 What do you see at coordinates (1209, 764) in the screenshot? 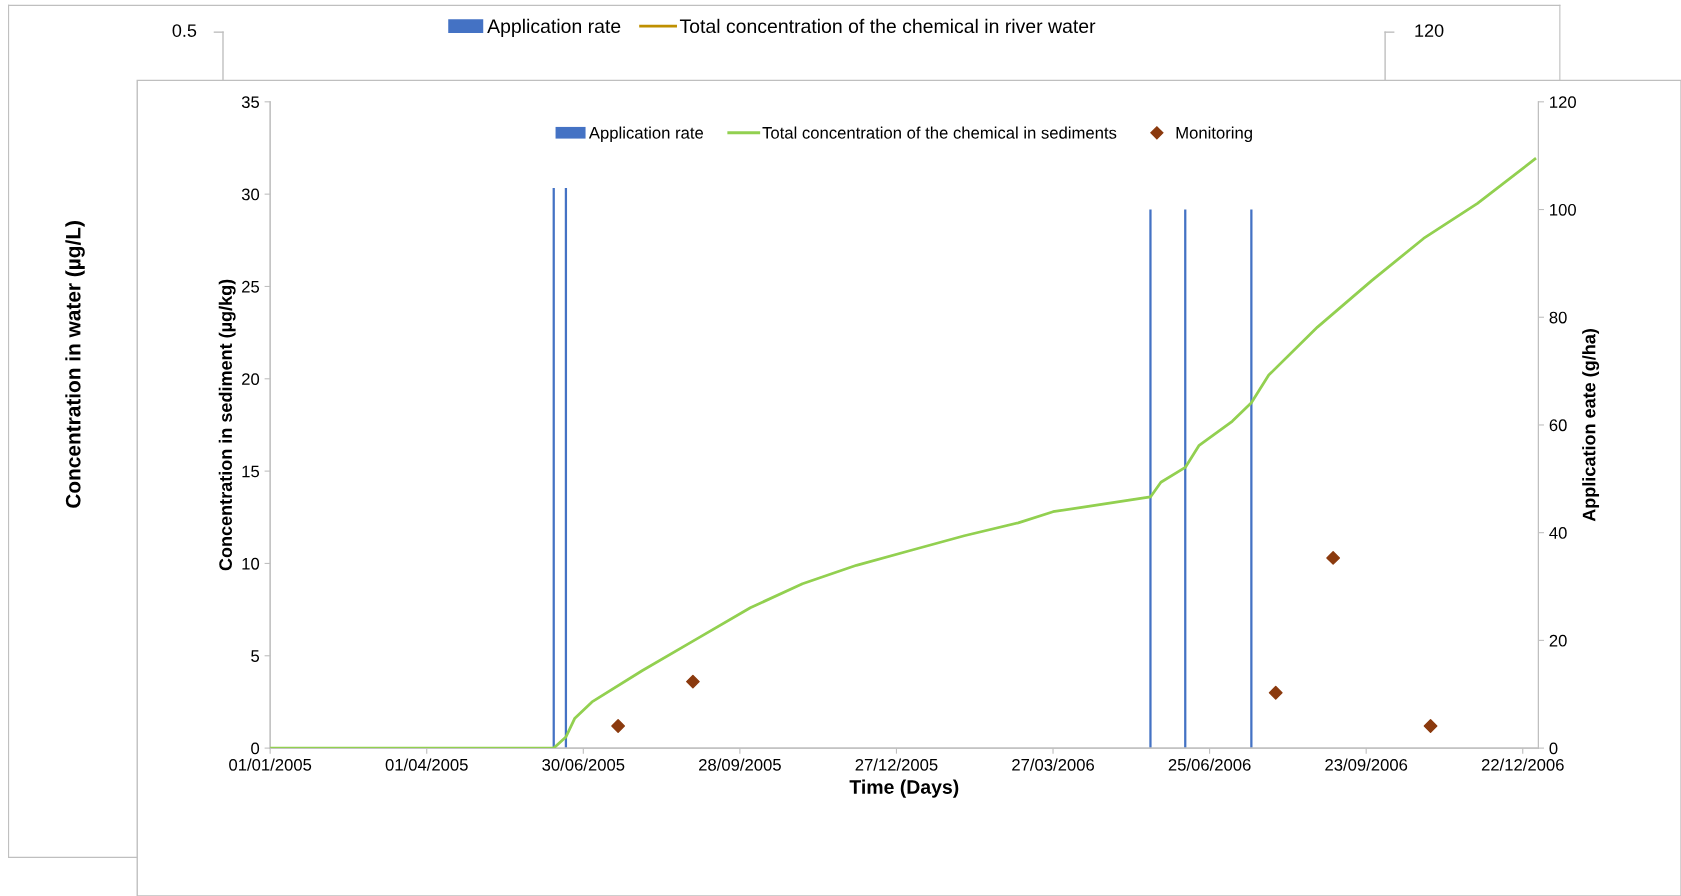
I see `x-tick-label: 25/06/2006` at bounding box center [1209, 764].